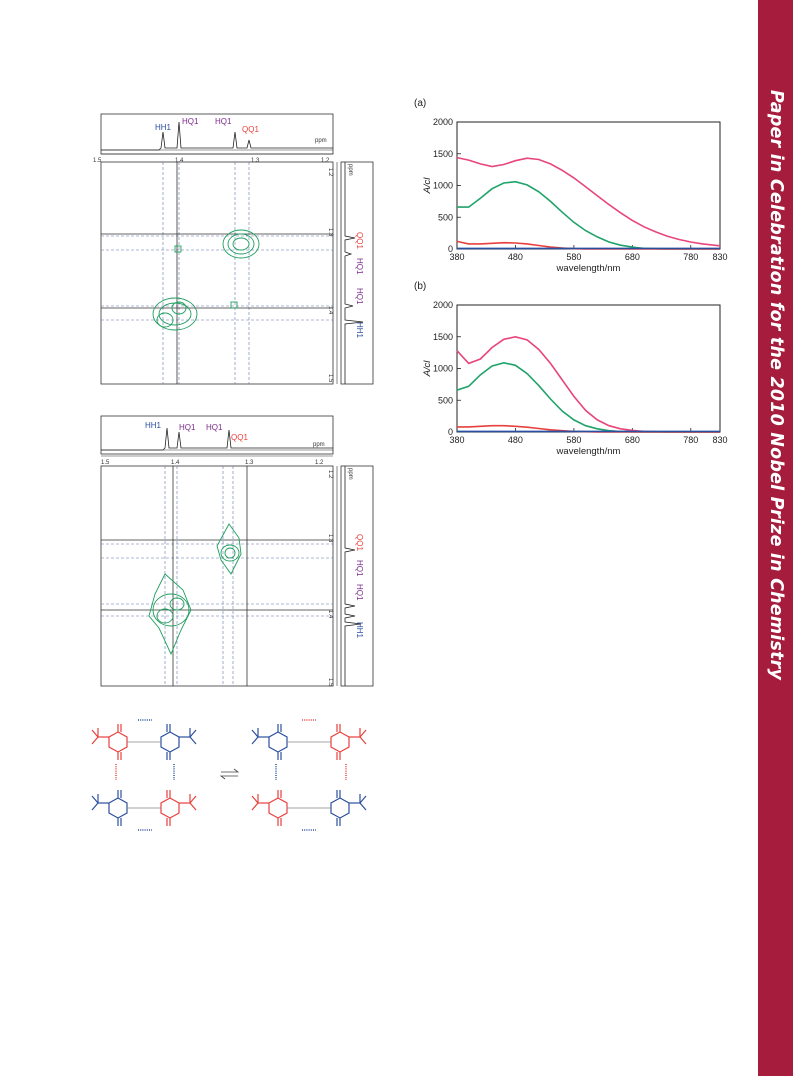 This screenshot has width=793, height=1076. I want to click on equilibrium-arrows, so click(229, 774).